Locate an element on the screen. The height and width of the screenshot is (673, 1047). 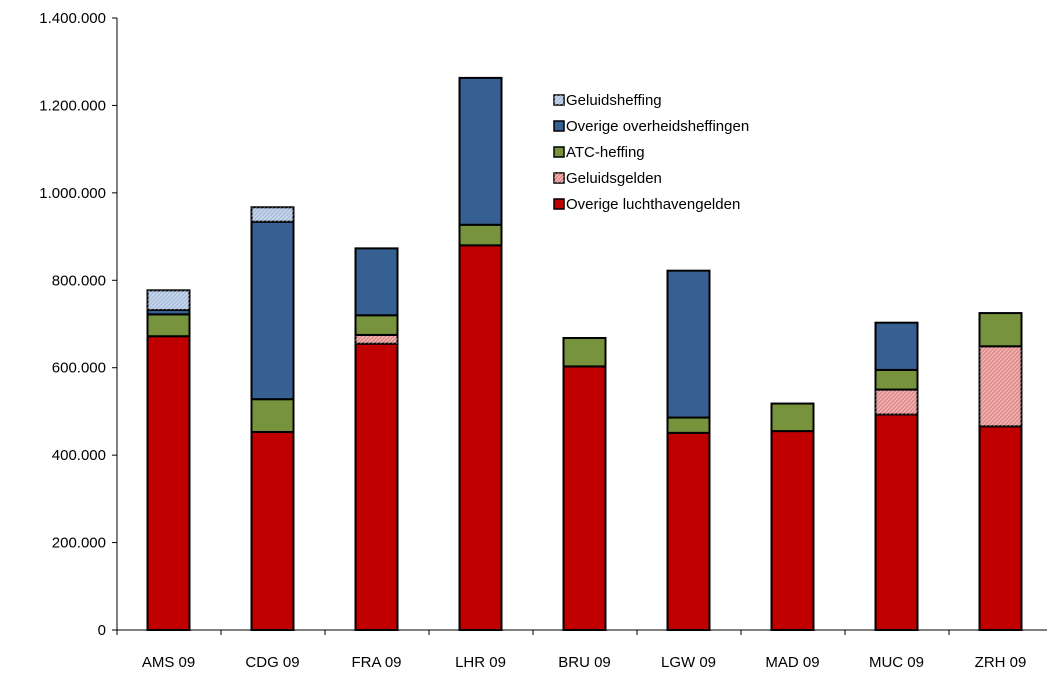
legend-item: Overige overheidsheffingen is located at coordinates (651, 126).